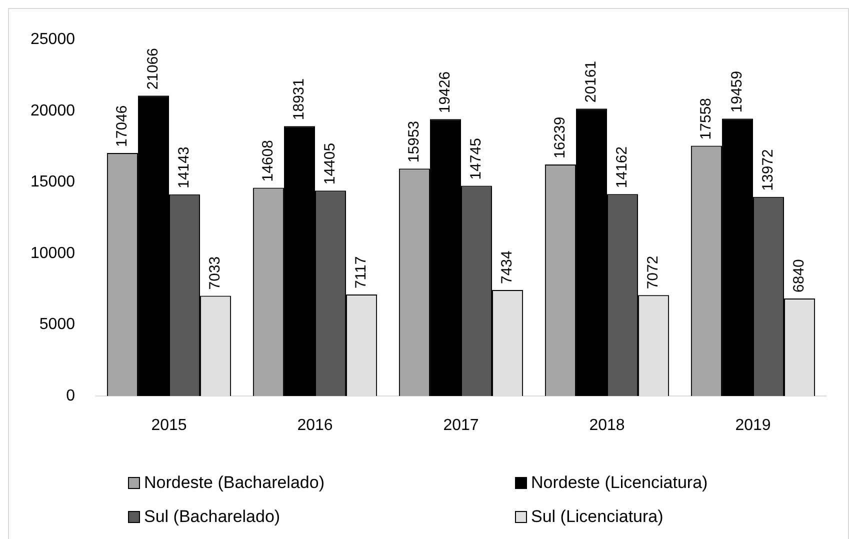 This screenshot has width=849, height=539. What do you see at coordinates (653, 273) in the screenshot?
I see `data-label: 7072` at bounding box center [653, 273].